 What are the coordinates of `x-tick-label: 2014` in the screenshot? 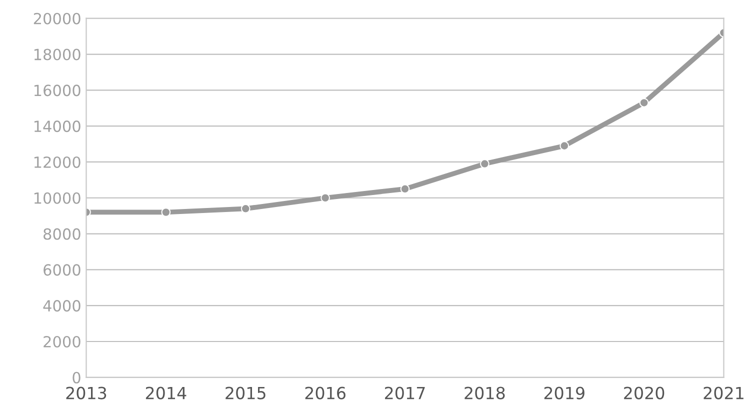 It's located at (166, 393).